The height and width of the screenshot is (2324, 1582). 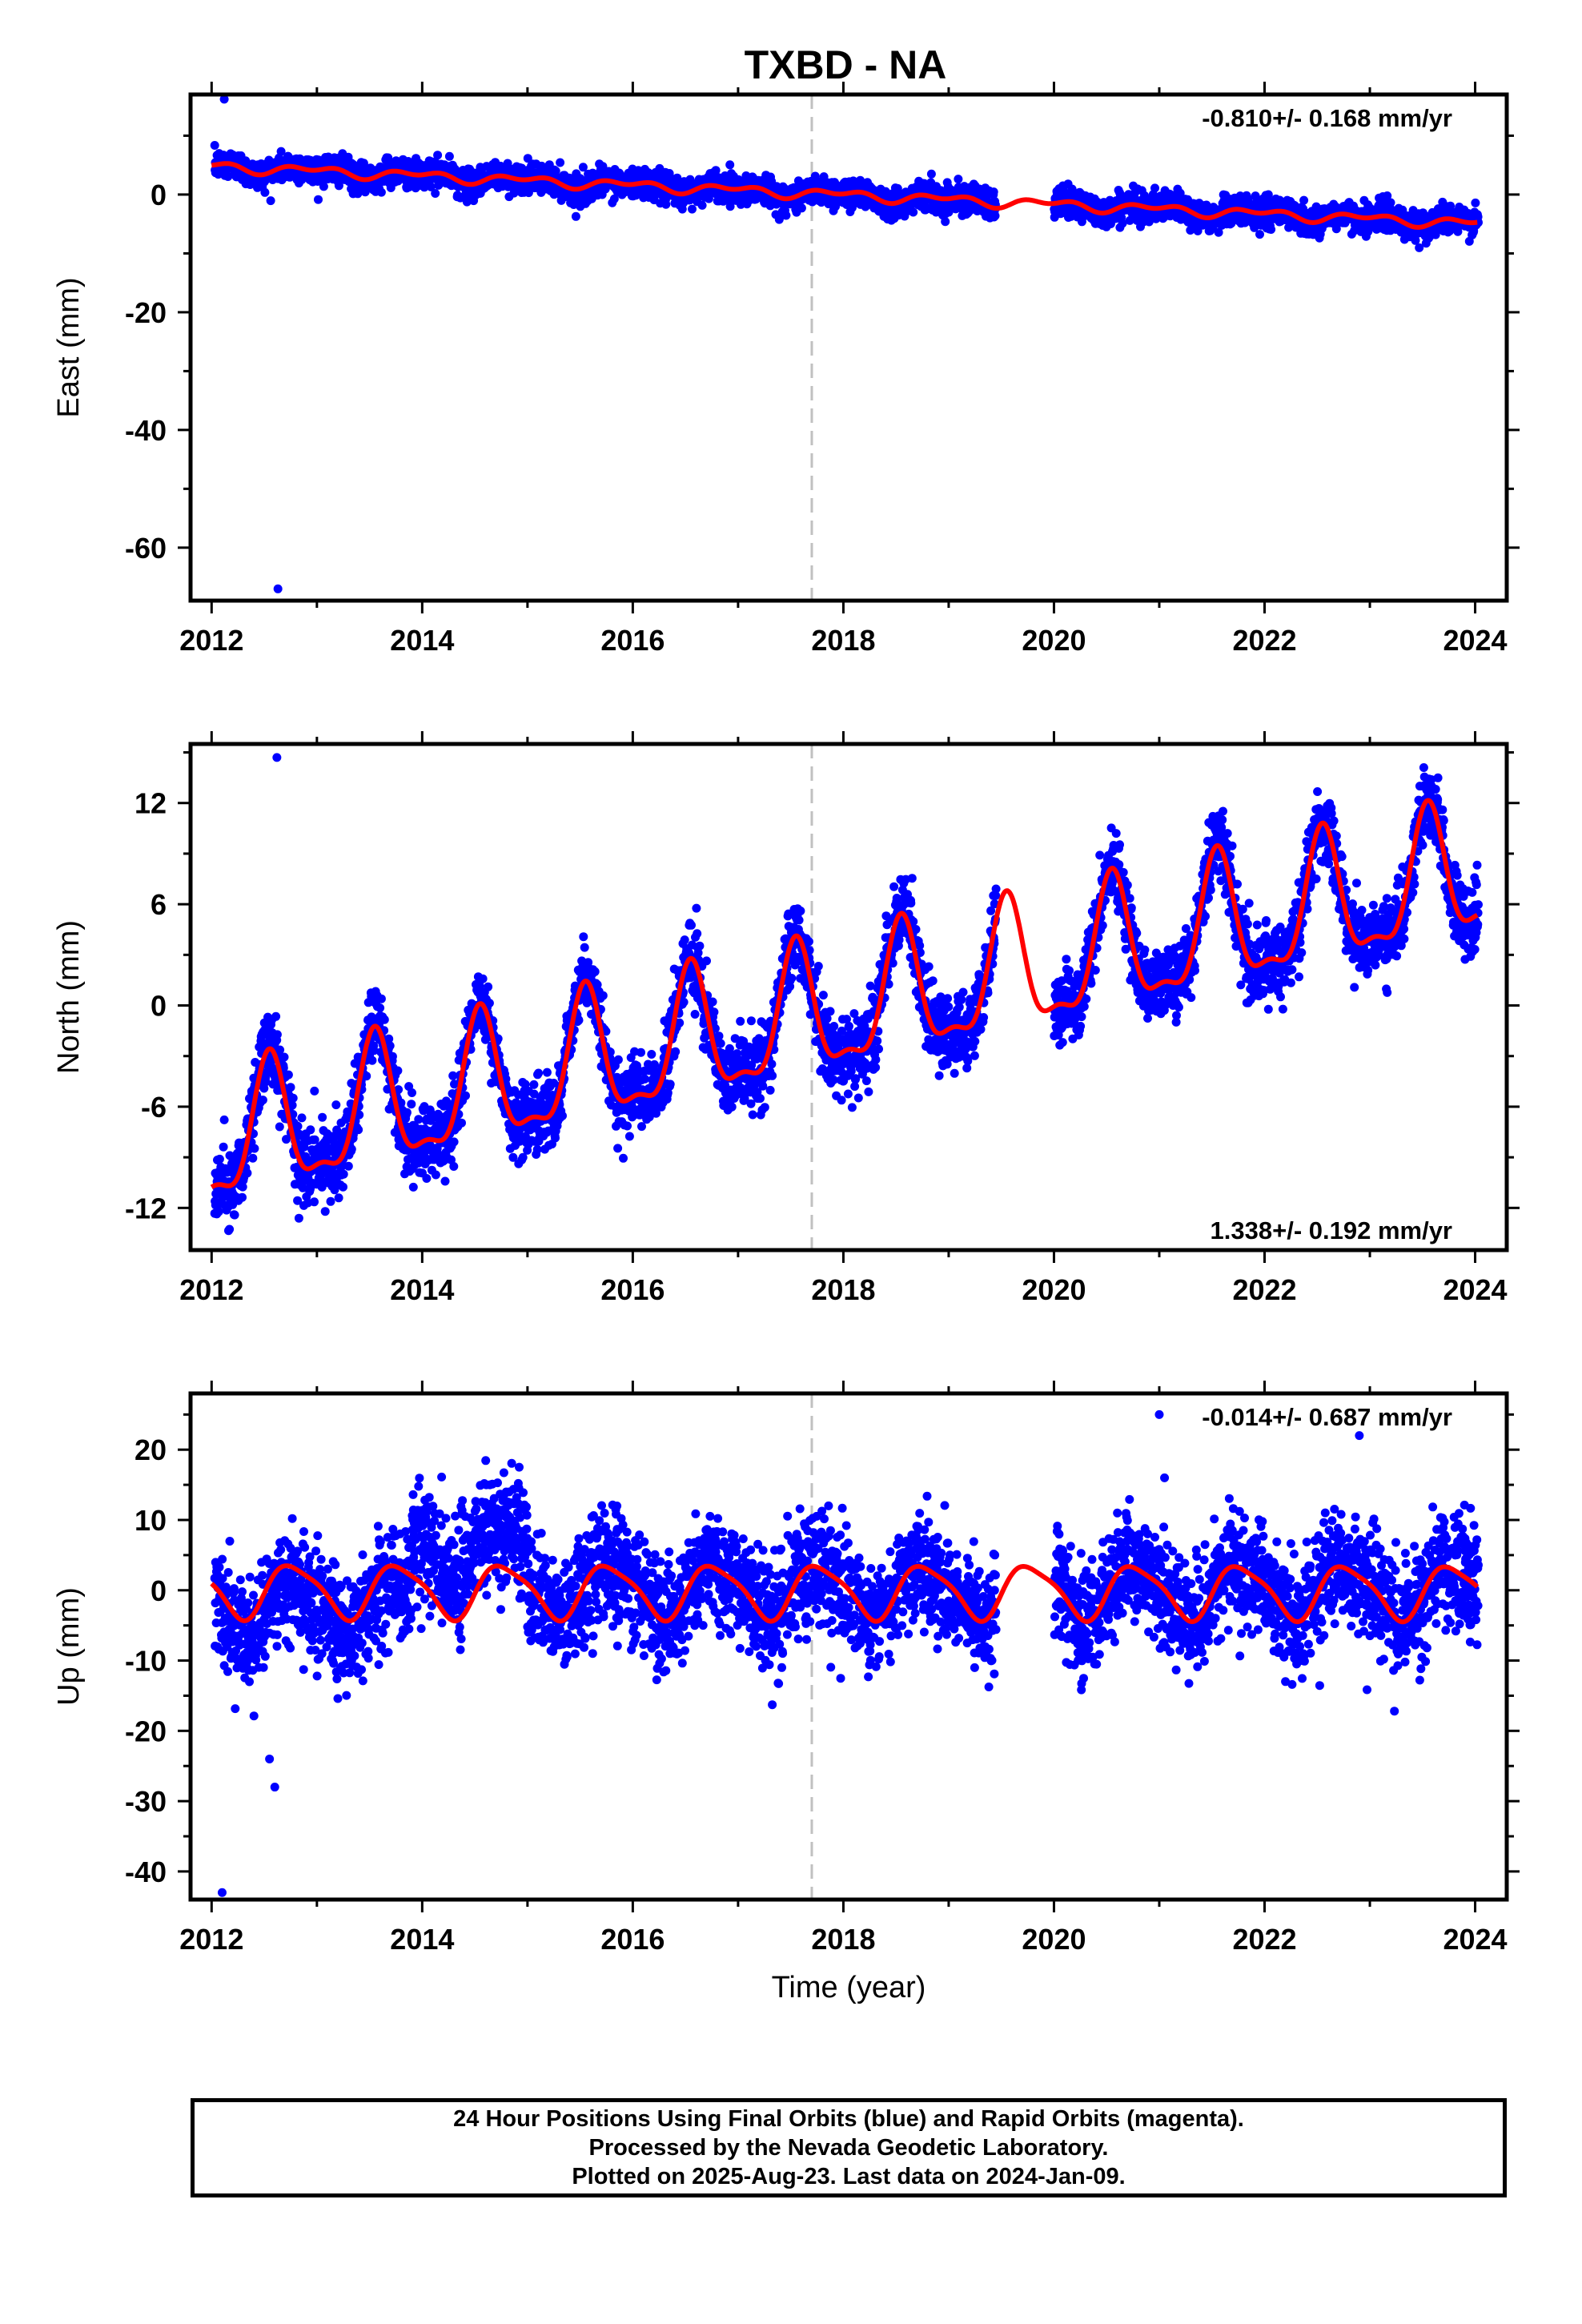 What do you see at coordinates (1264, 640) in the screenshot?
I see `x-tick-label: 2022` at bounding box center [1264, 640].